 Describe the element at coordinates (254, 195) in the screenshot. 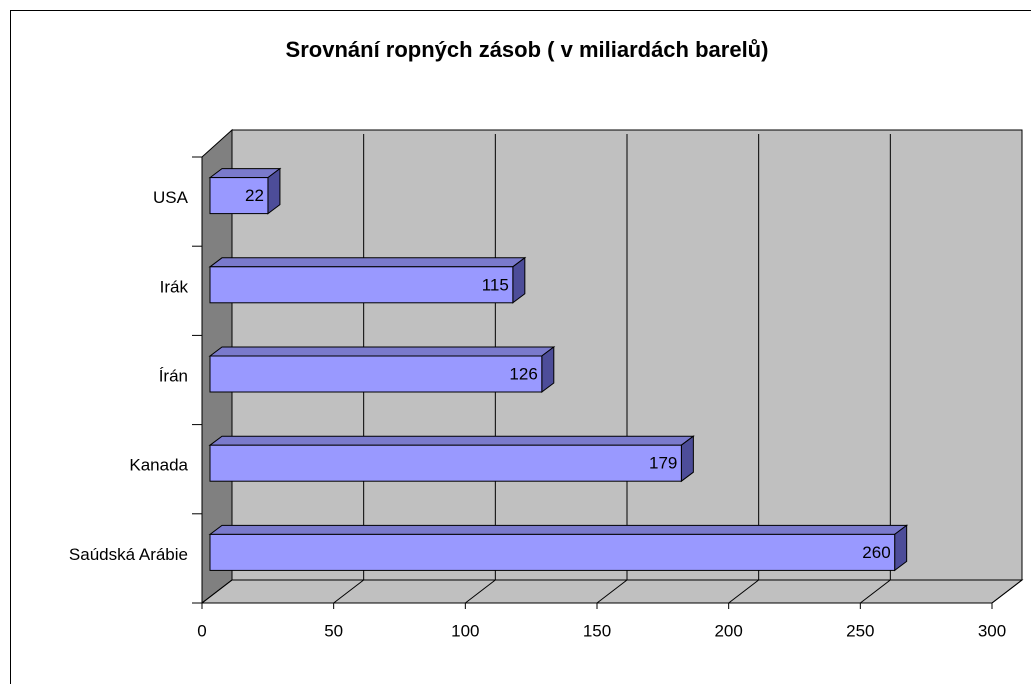

I see `value-label: 22` at that location.